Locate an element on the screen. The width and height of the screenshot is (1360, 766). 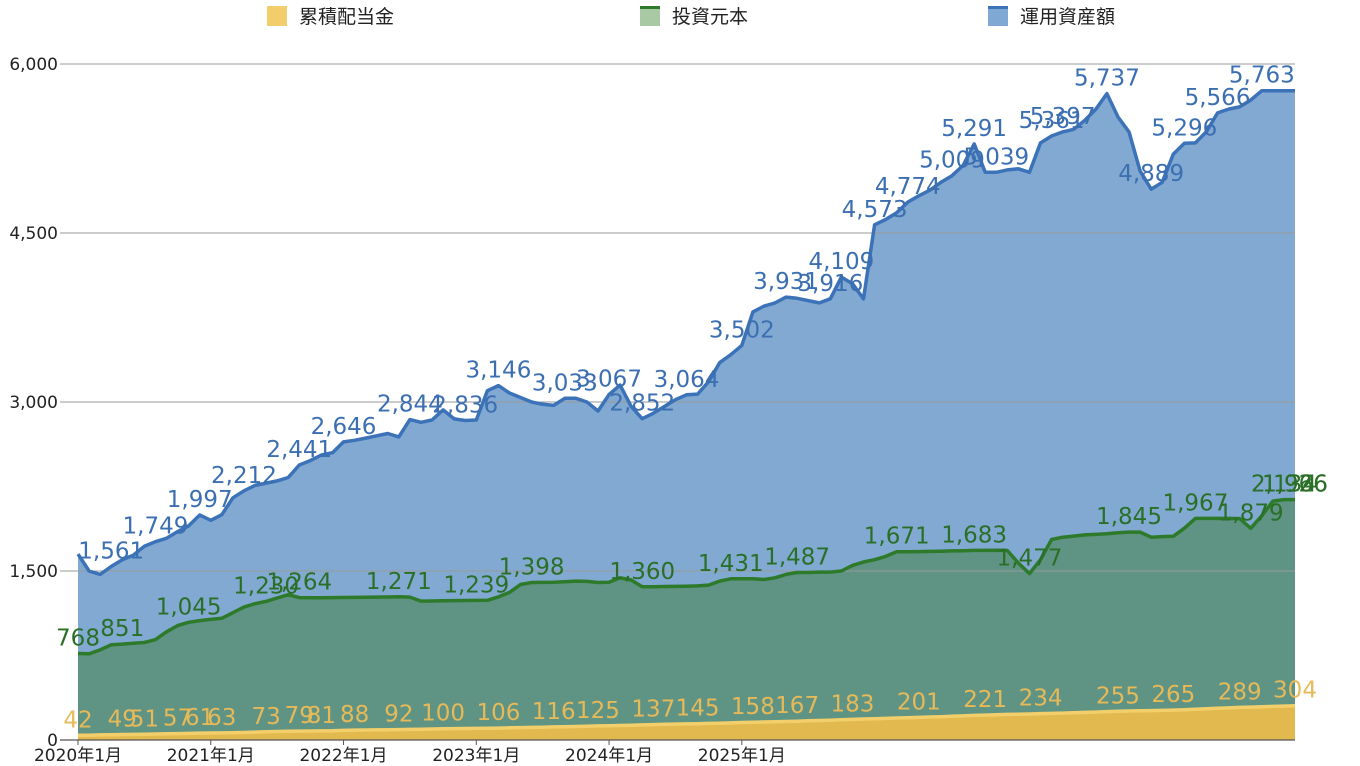
data-label-dividends: 49 is located at coordinates (122, 719).